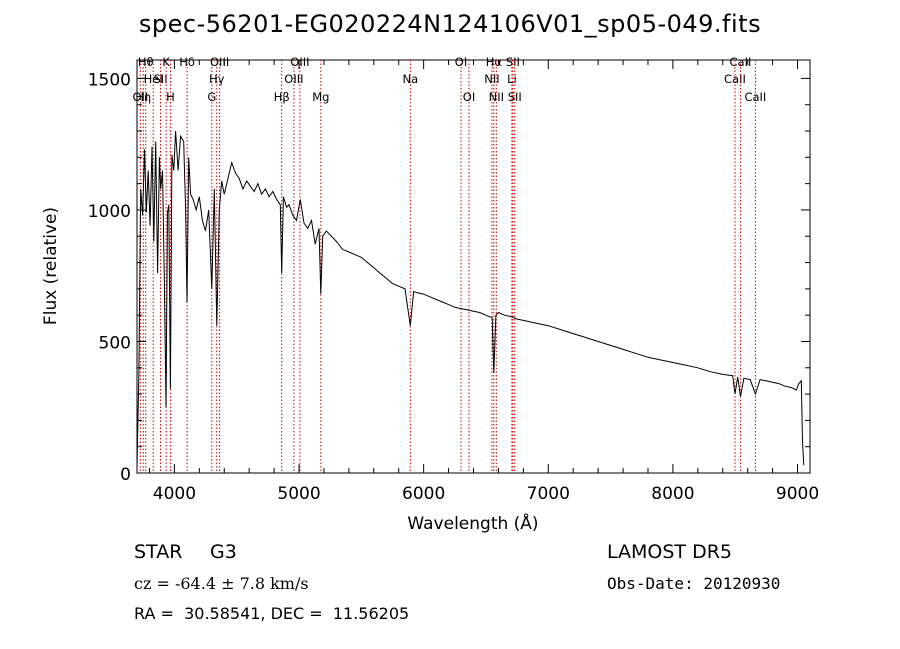 The image size is (900, 649). Describe the element at coordinates (174, 494) in the screenshot. I see `x-tick-label: 4000` at that location.